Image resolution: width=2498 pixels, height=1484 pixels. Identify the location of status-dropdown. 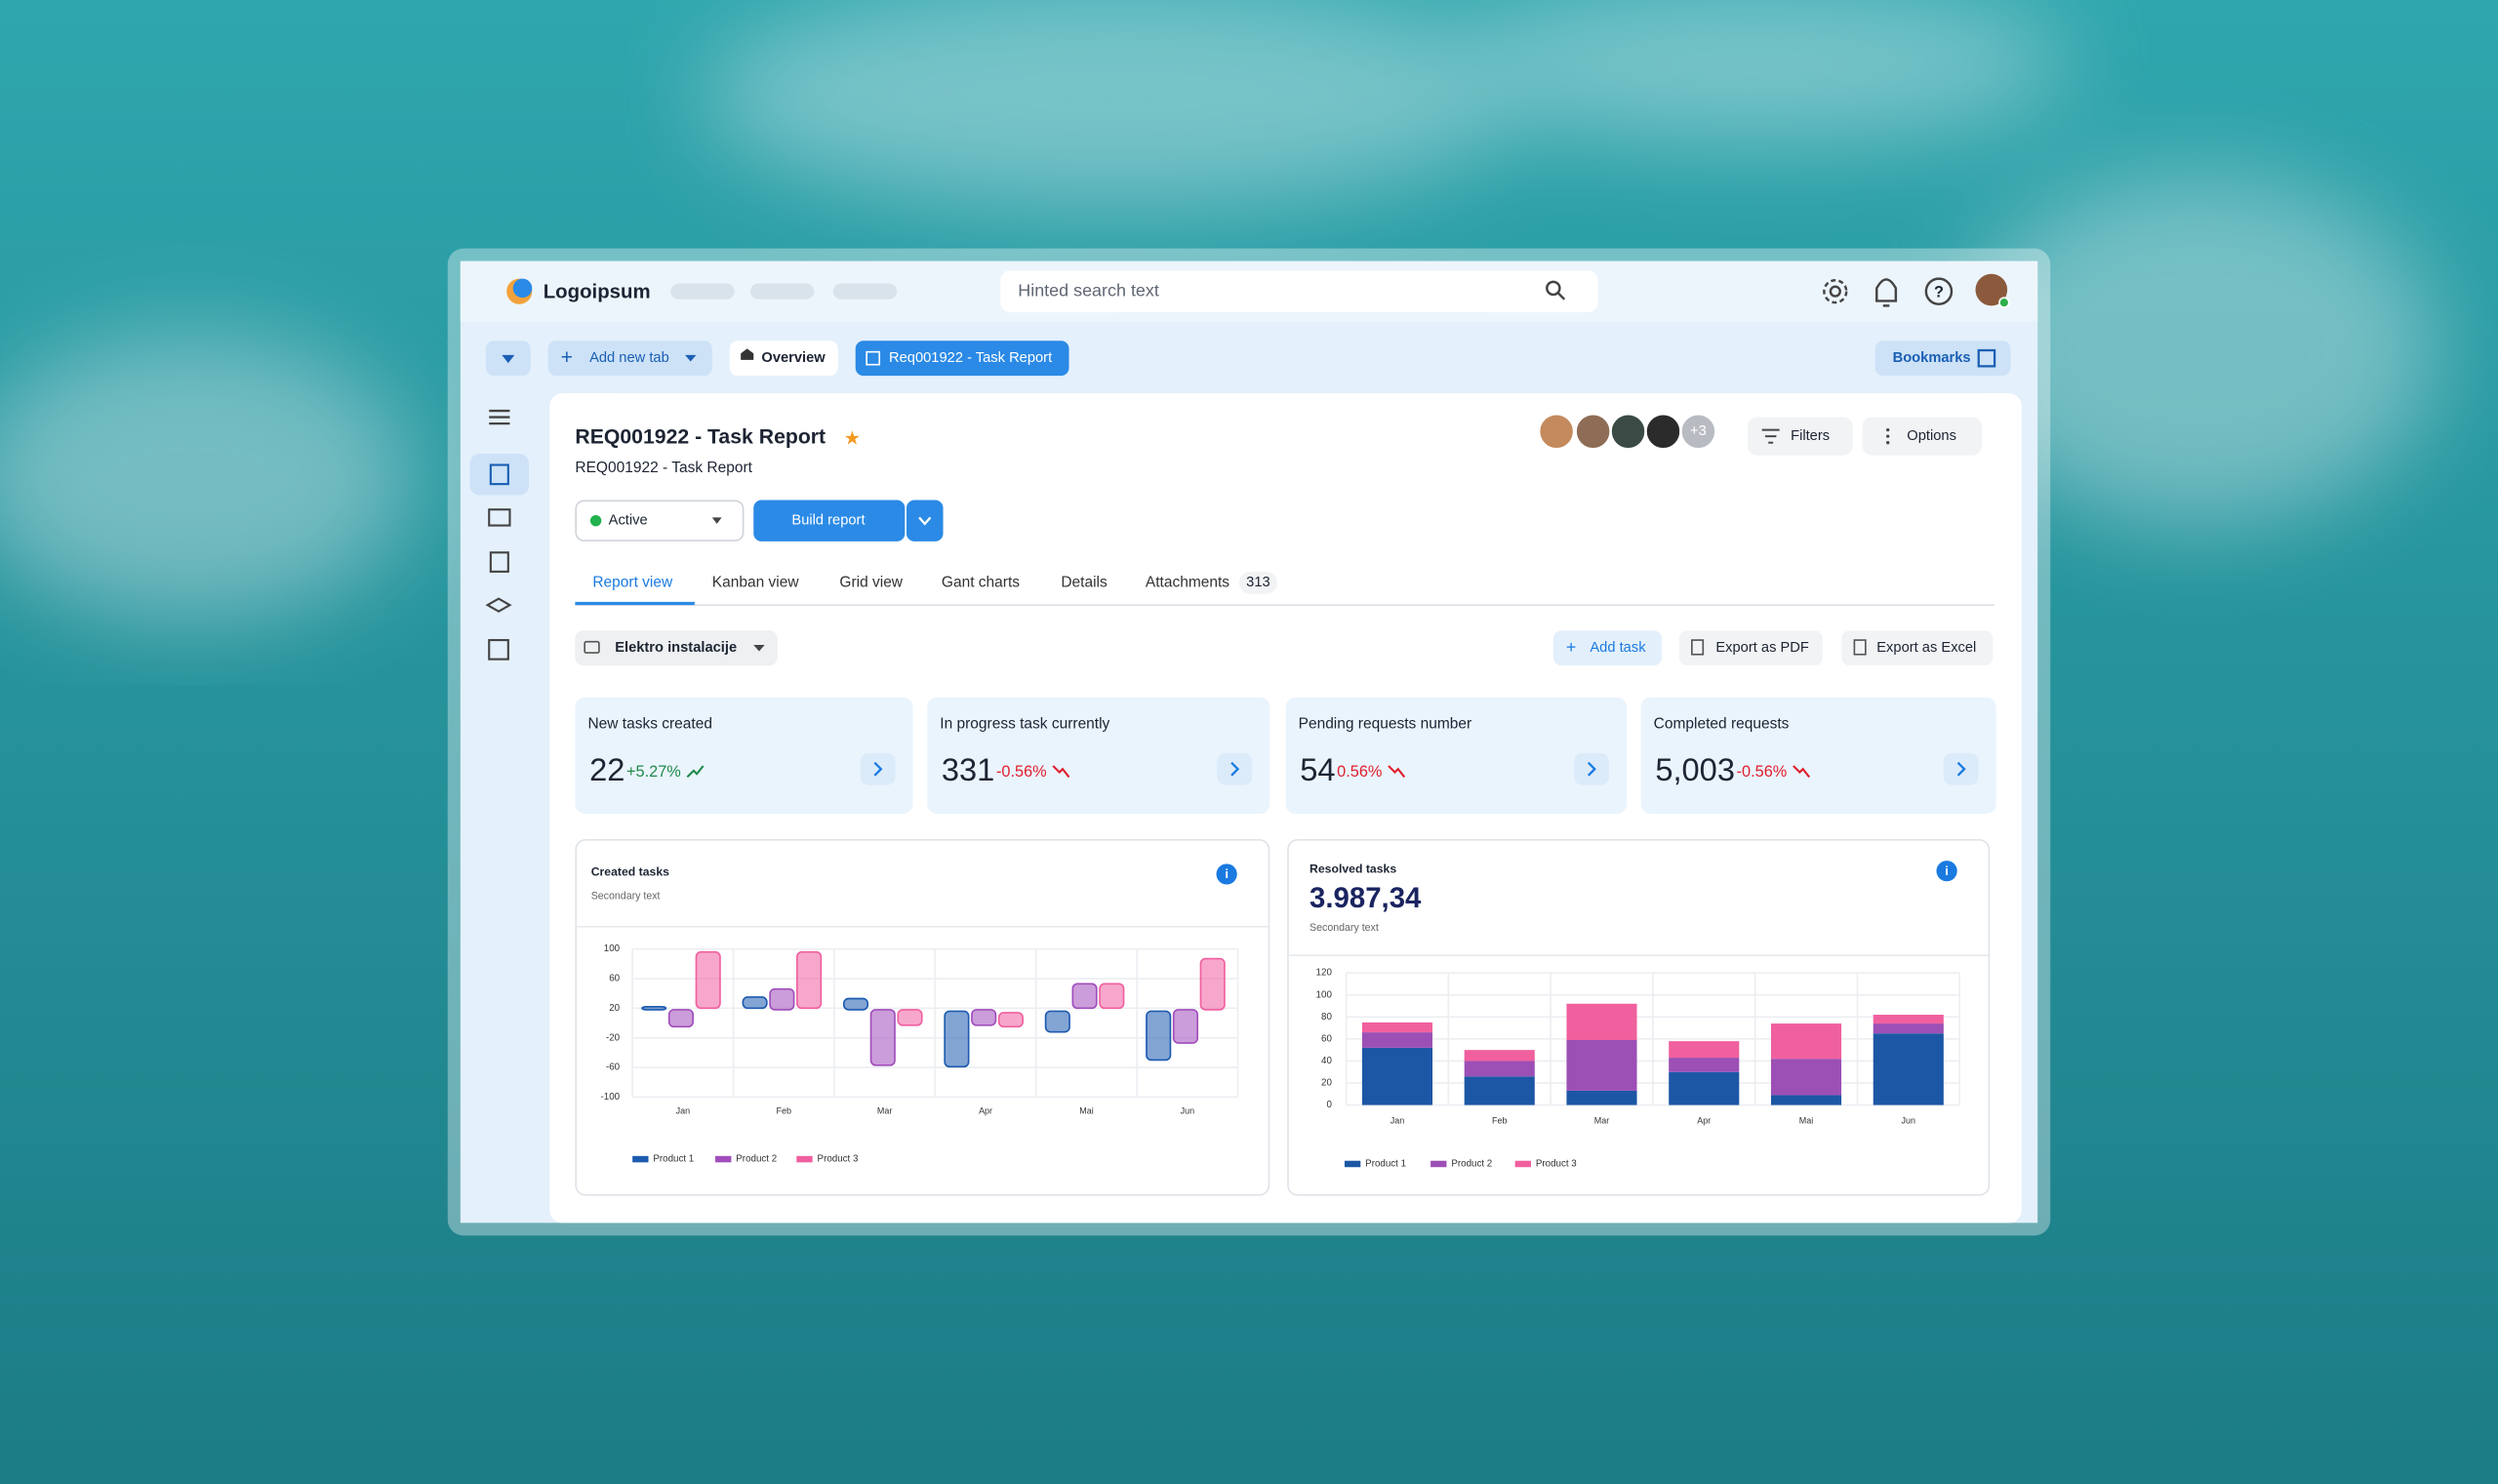
(660, 520).